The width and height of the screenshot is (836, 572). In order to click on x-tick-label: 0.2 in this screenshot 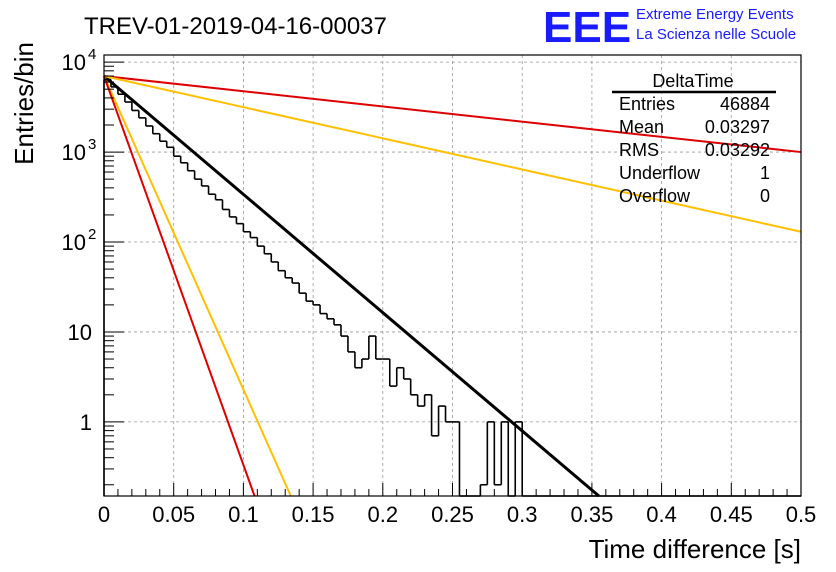, I will do `click(383, 514)`.